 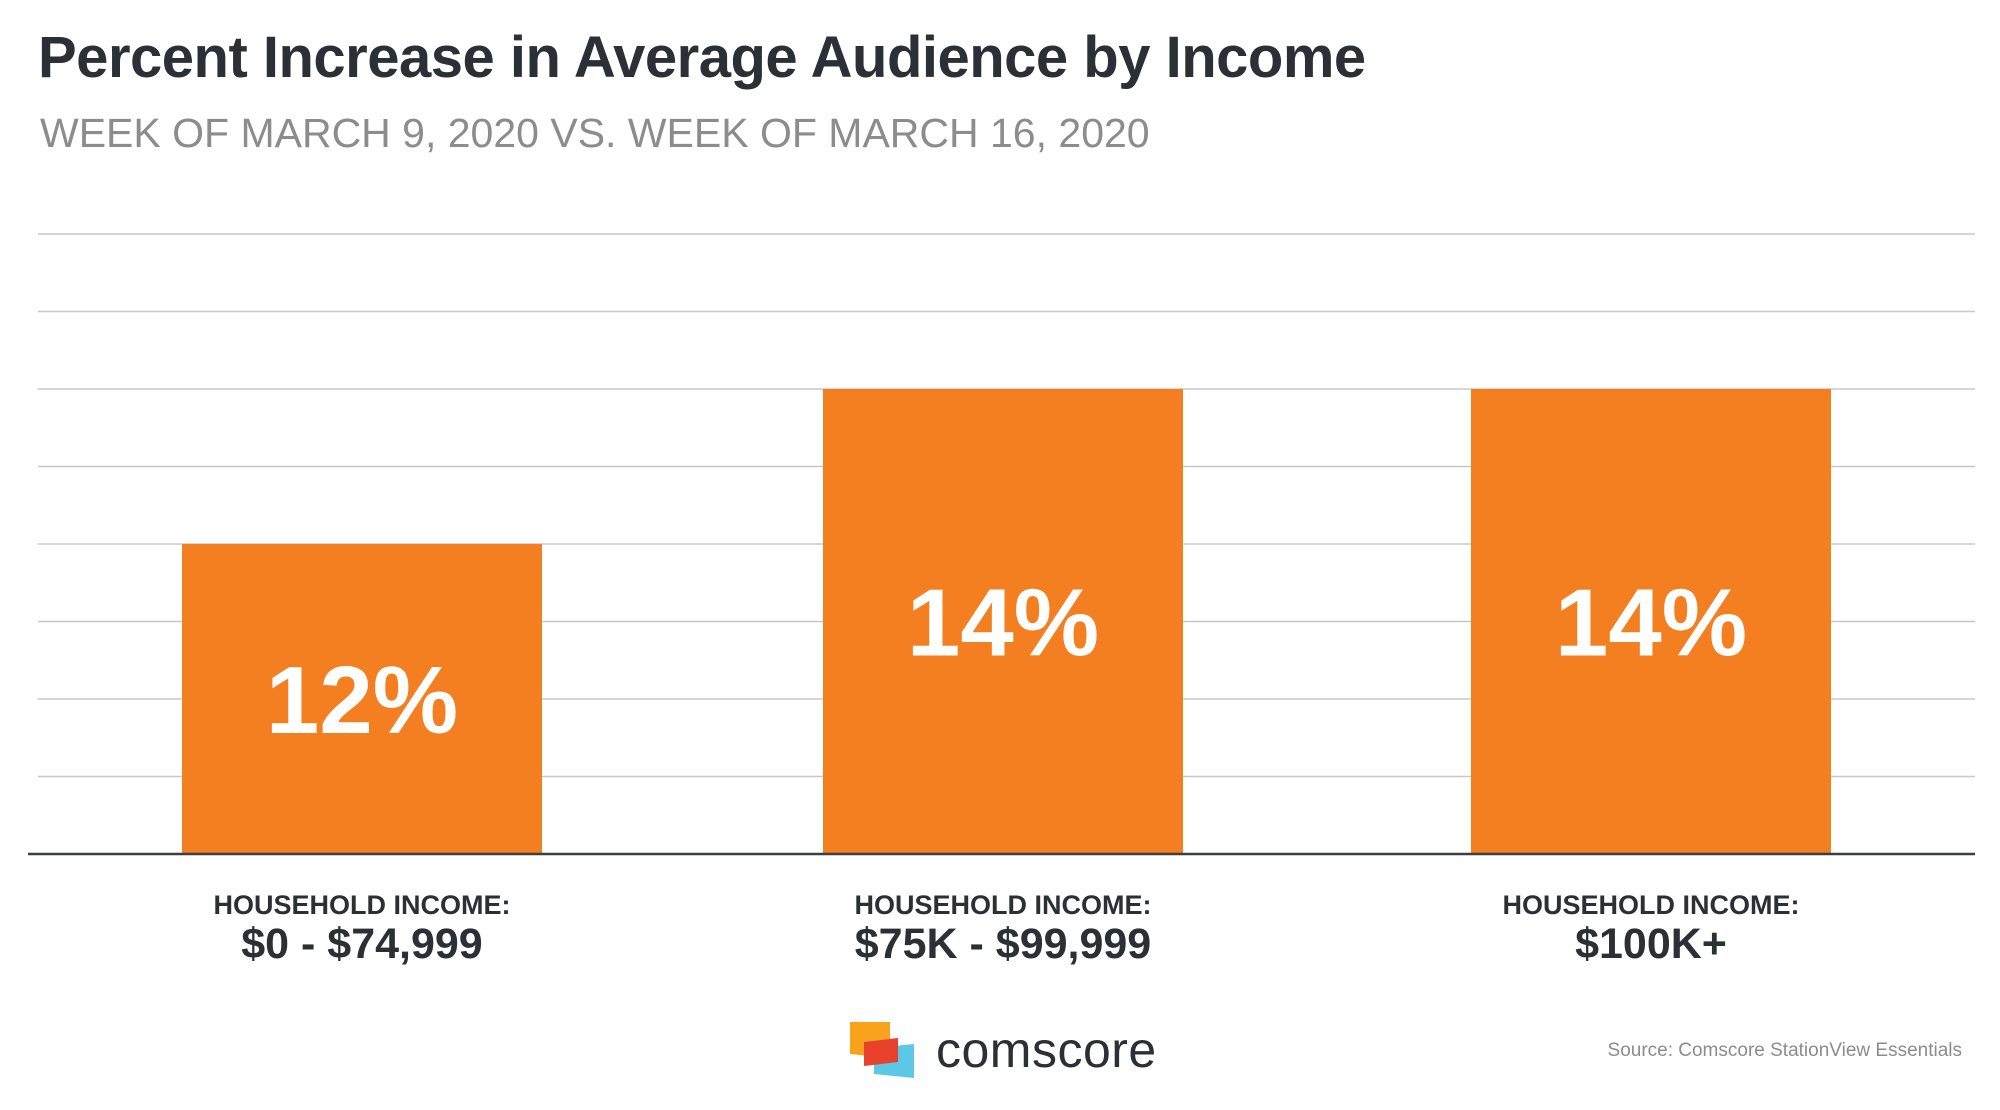 I want to click on source-note: Source: Comscore StationView Essentials, so click(x=1784, y=1050).